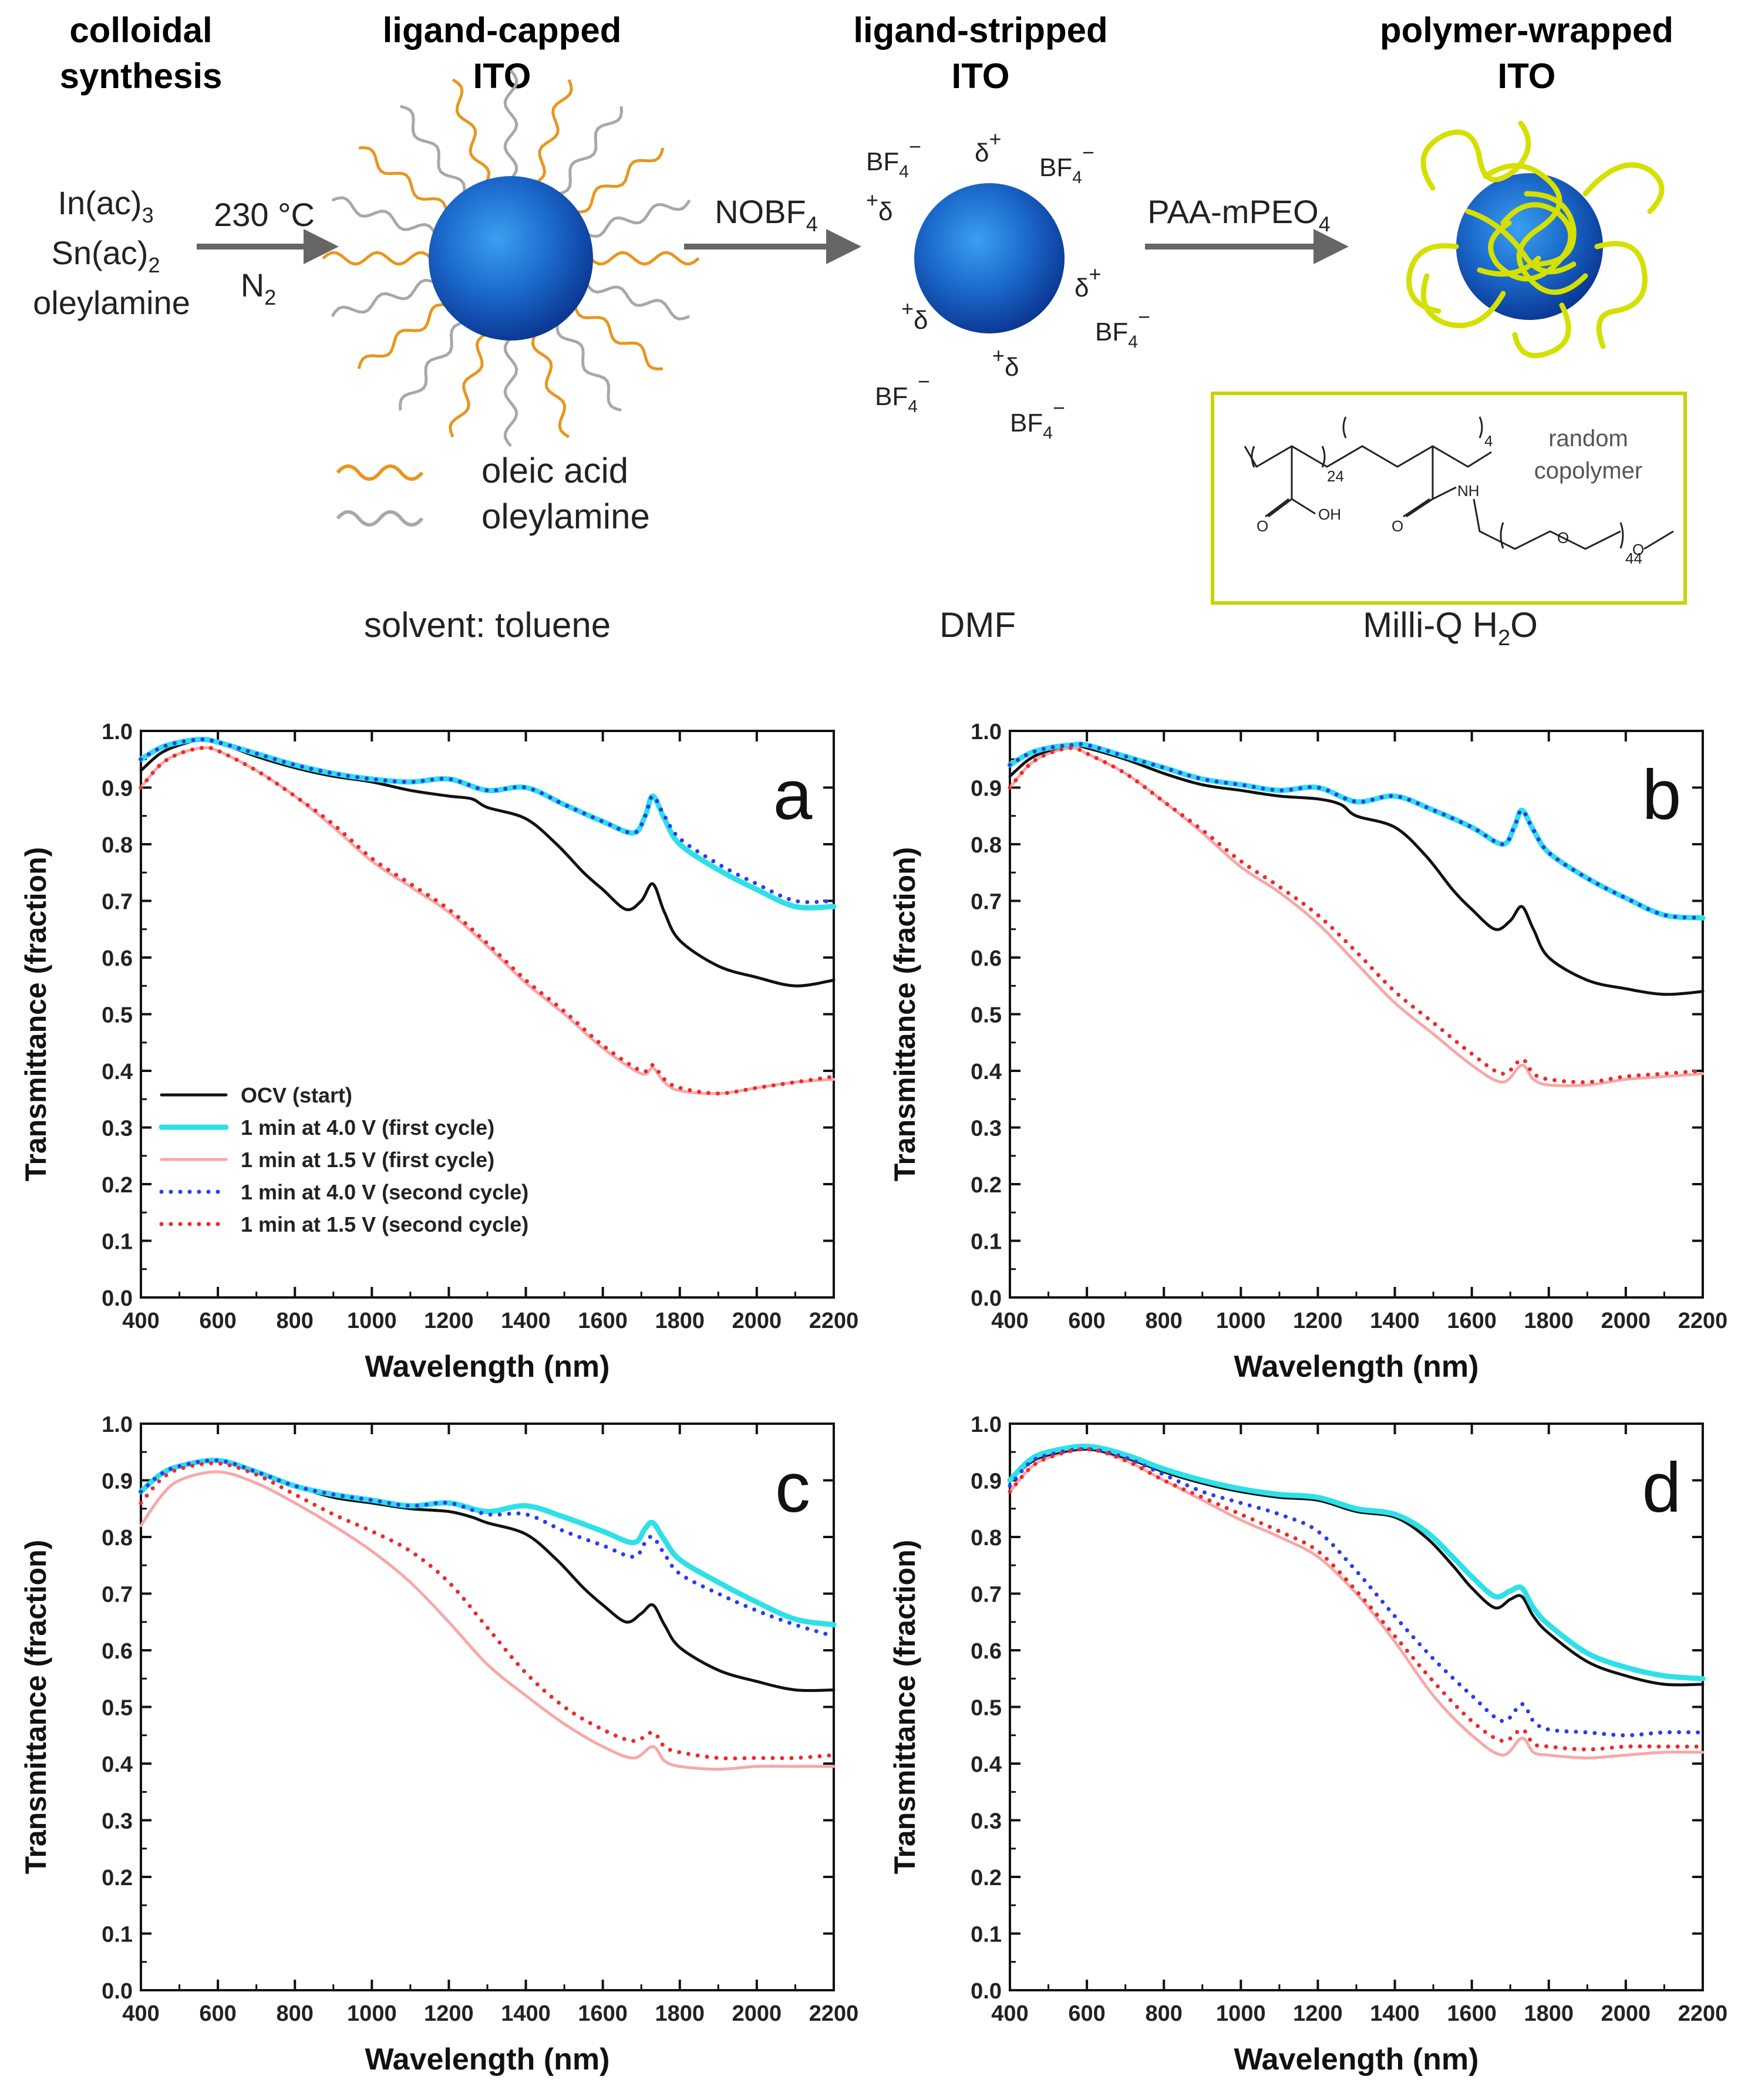  Describe the element at coordinates (566, 516) in the screenshot. I see `oleylamine-legend-label: oleylamine` at that location.